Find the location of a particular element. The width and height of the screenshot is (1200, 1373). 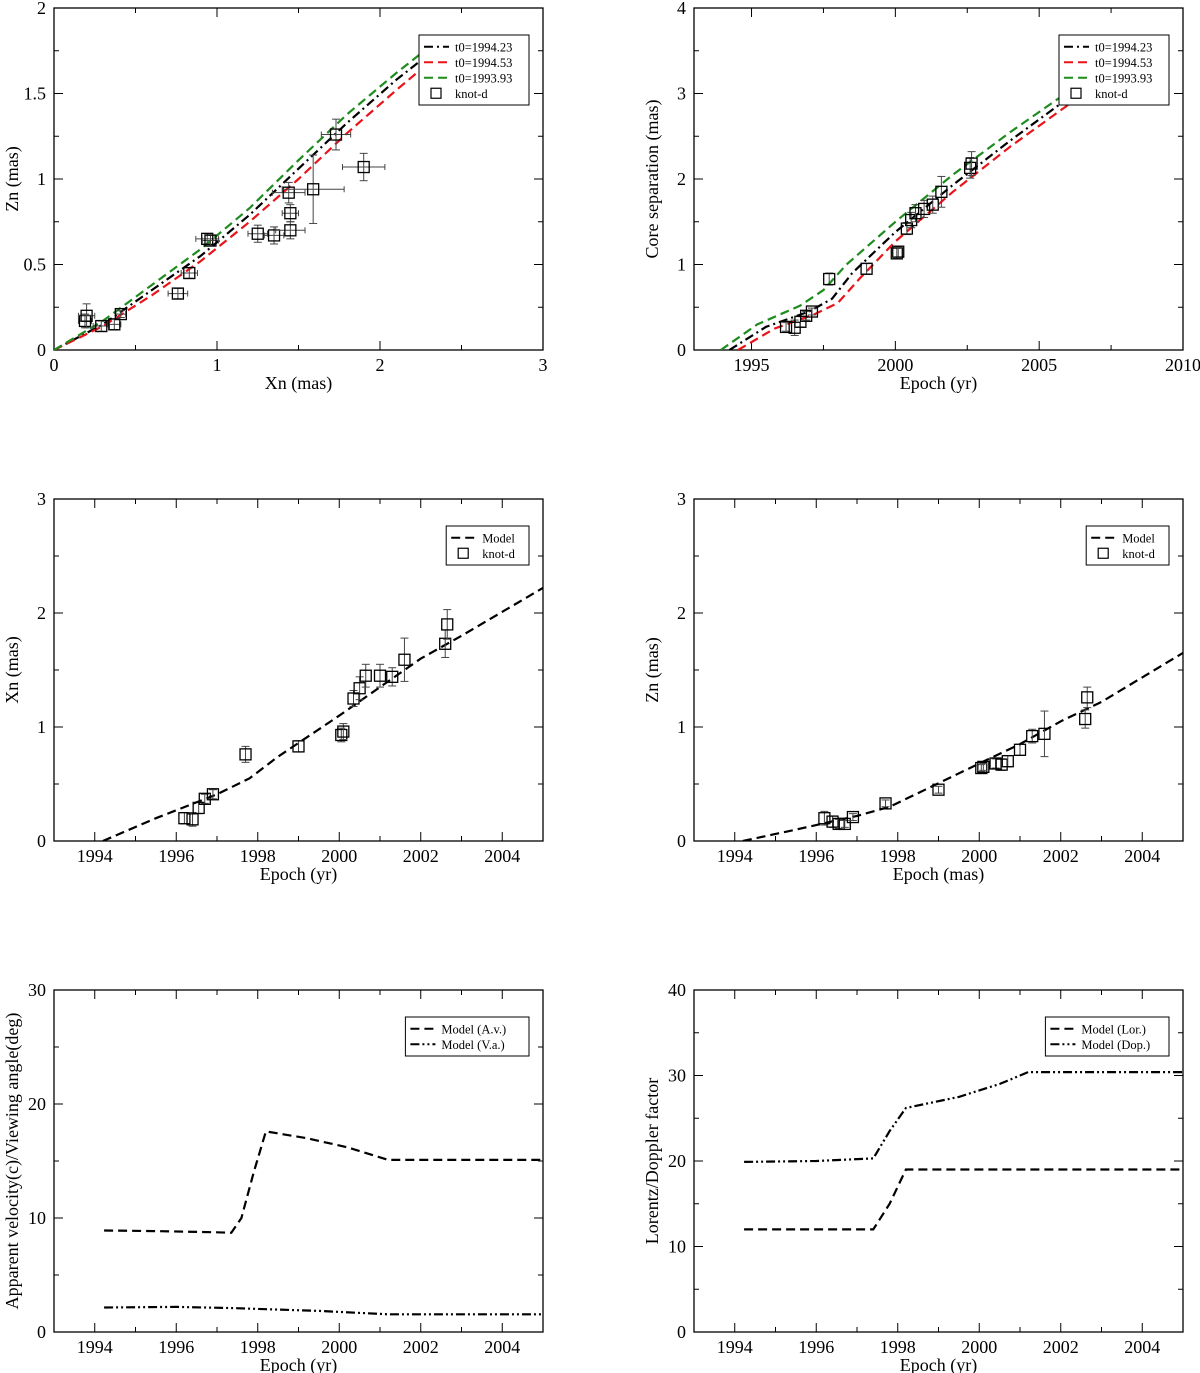

x-tick-label: 2000 is located at coordinates (339, 856).